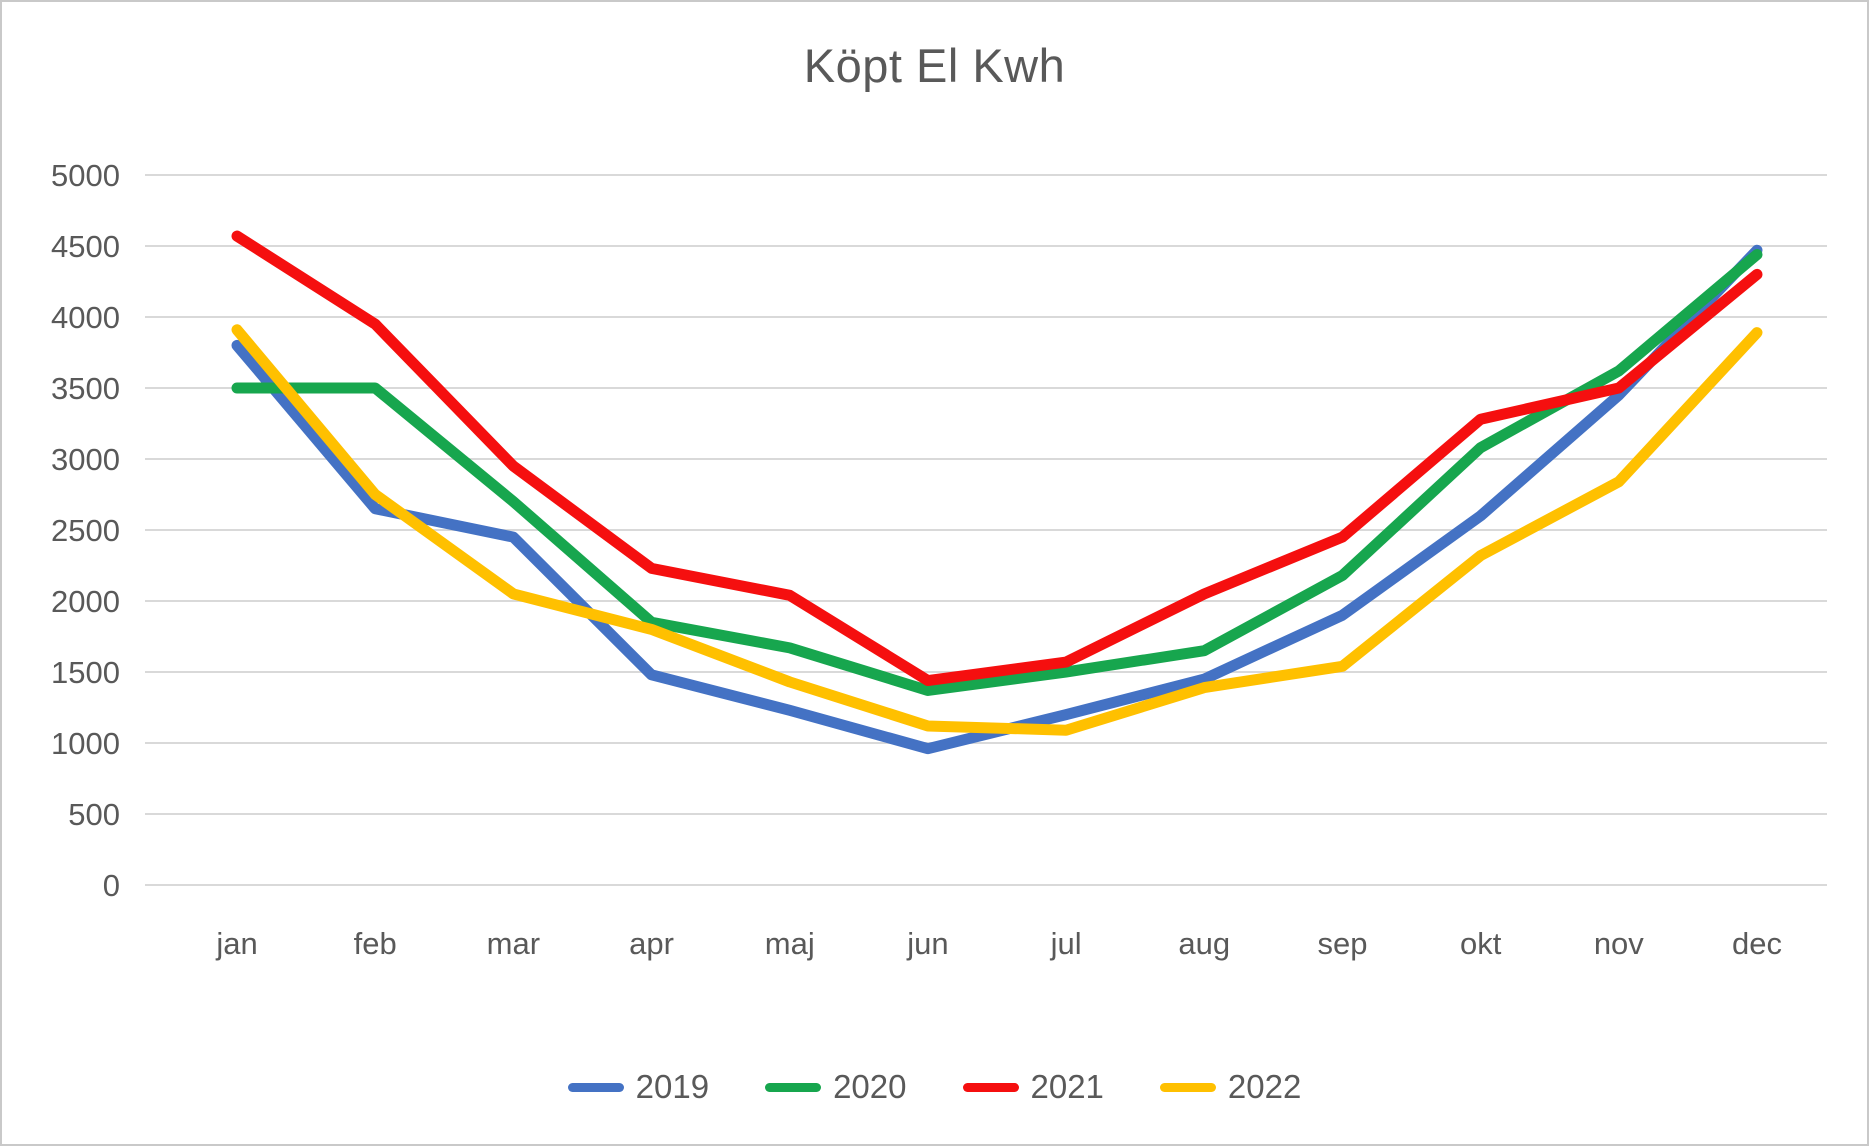 Image resolution: width=1869 pixels, height=1146 pixels. I want to click on x-tick-label-jul: jul, so click(1066, 943).